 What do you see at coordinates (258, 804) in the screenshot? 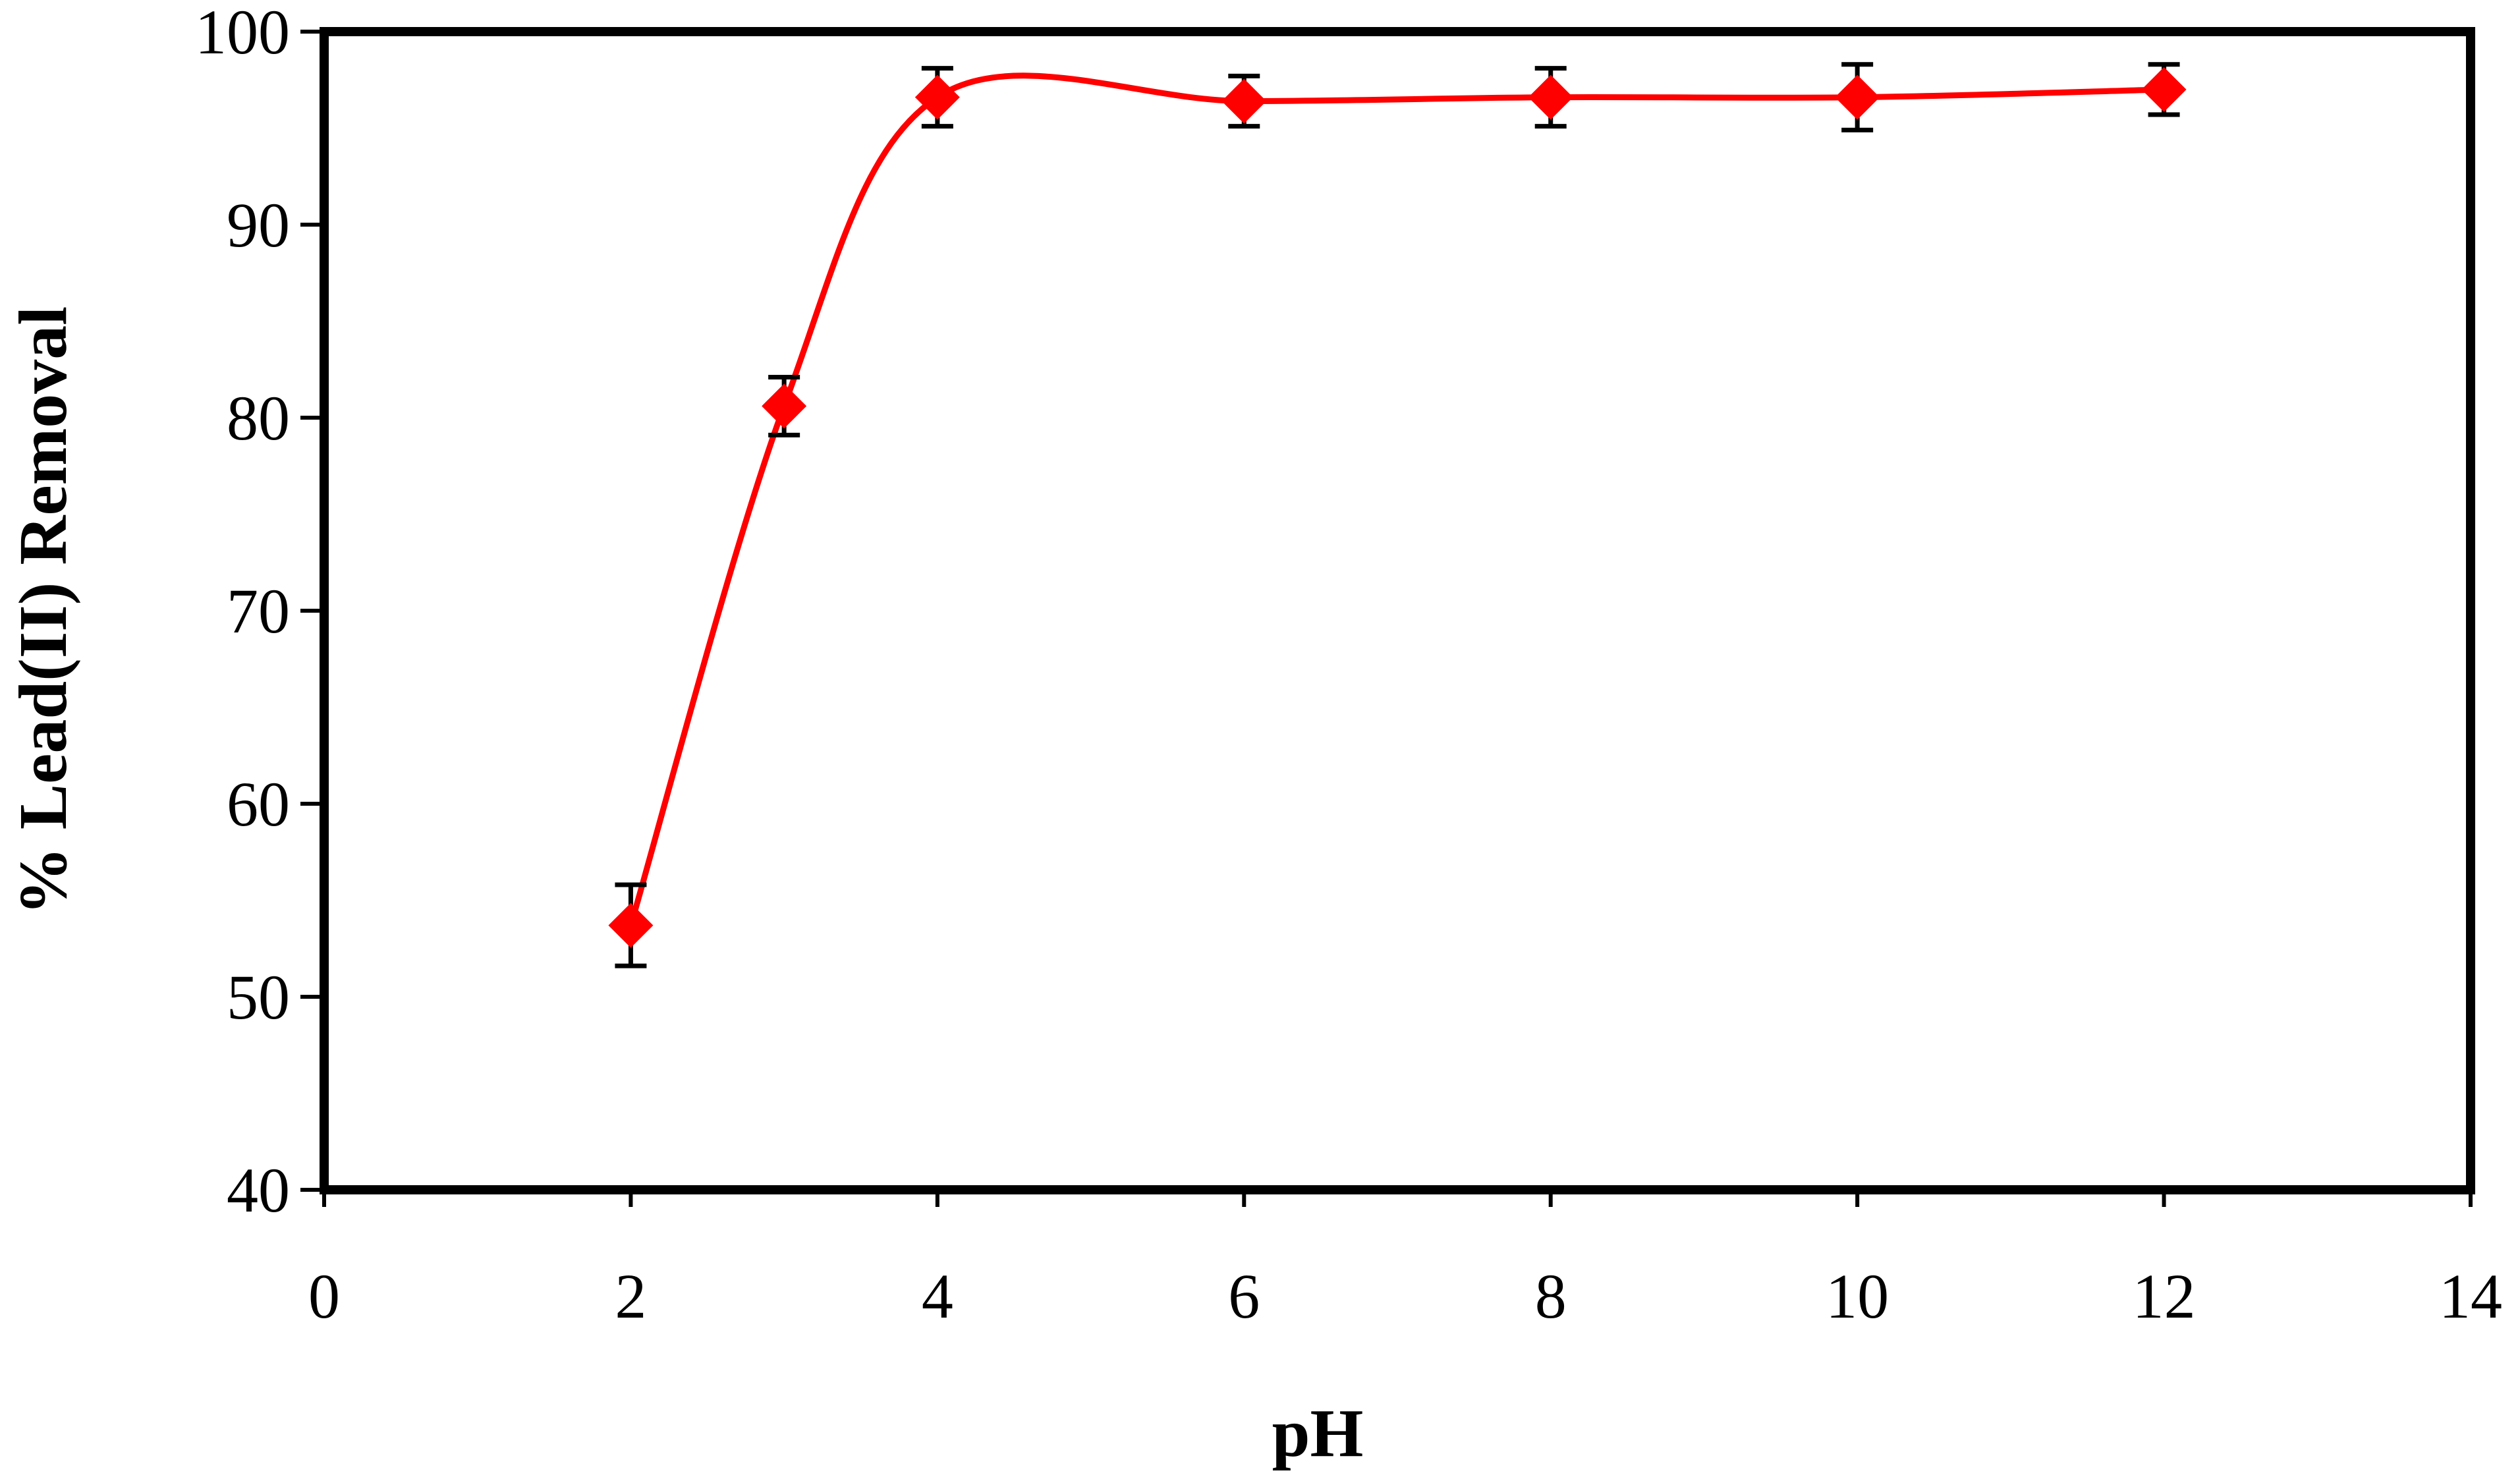
I see `y-tick-label: 60` at bounding box center [258, 804].